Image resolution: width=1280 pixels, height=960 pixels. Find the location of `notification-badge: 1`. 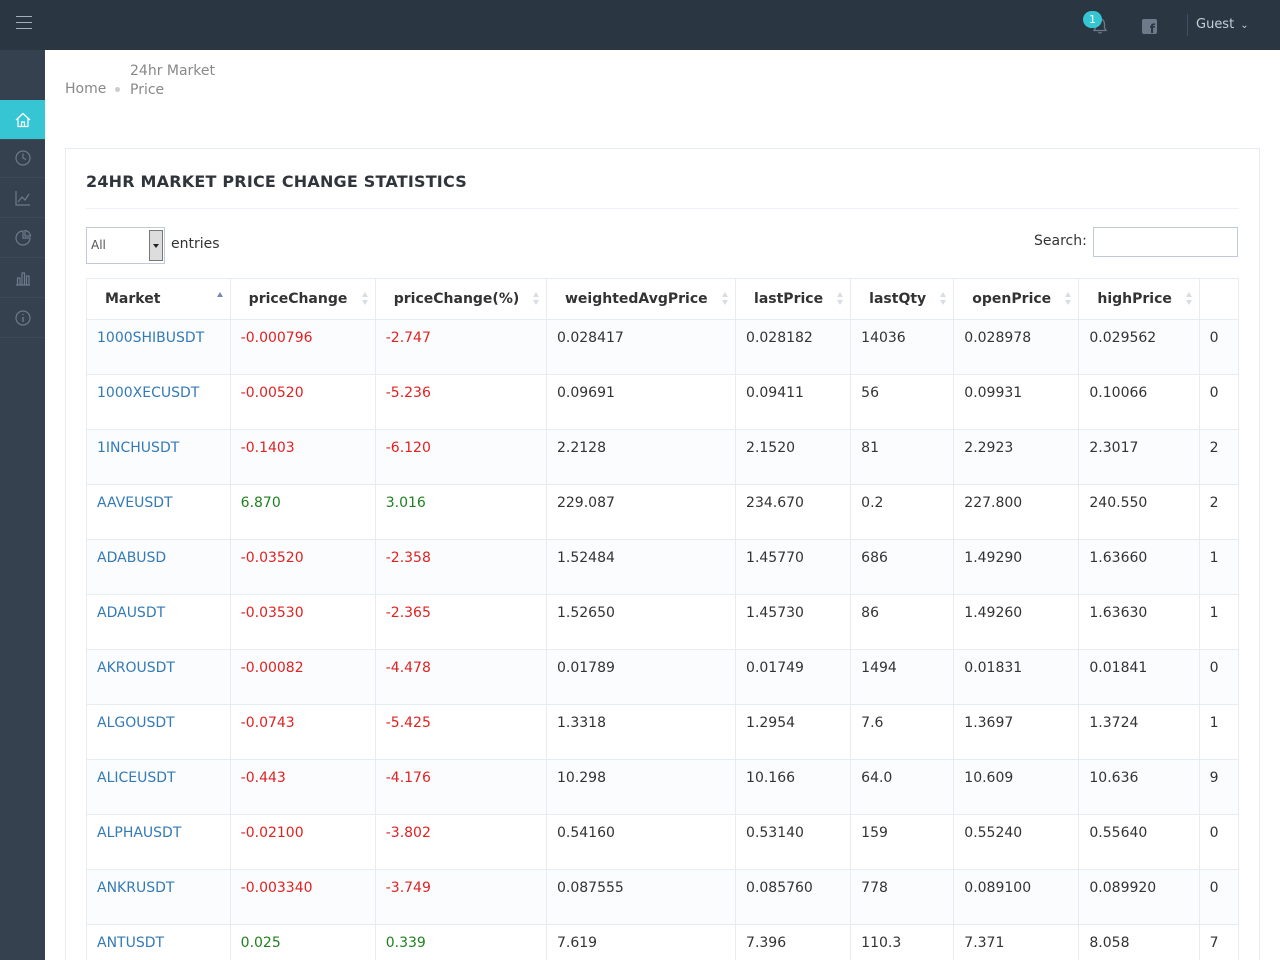

notification-badge: 1 is located at coordinates (1092, 19).